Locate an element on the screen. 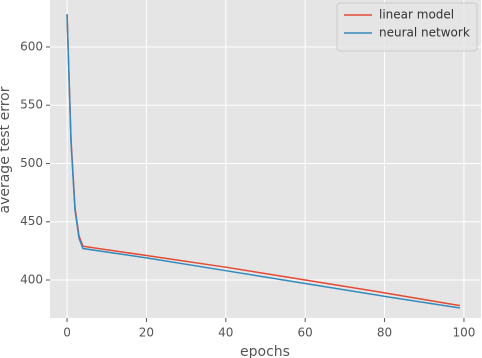  legend-label: neural network is located at coordinates (424, 33).